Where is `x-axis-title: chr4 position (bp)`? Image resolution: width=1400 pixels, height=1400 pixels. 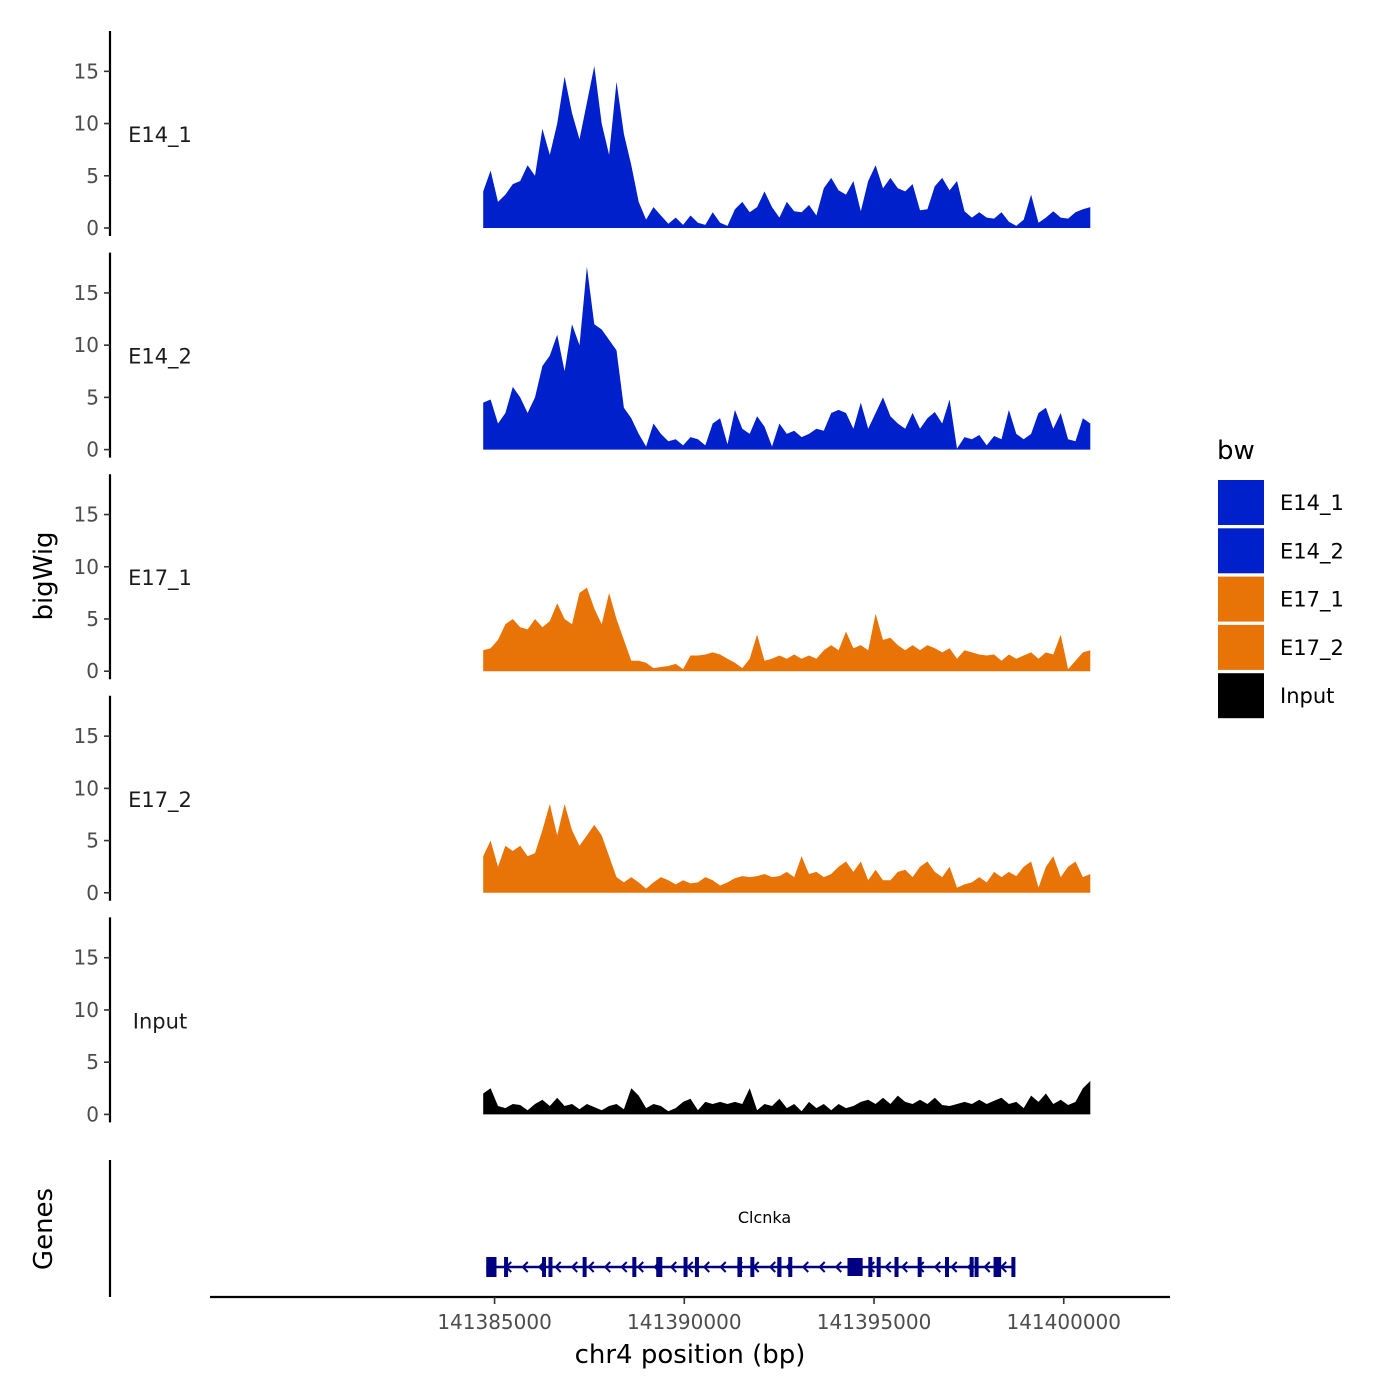 x-axis-title: chr4 position (bp) is located at coordinates (690, 1355).